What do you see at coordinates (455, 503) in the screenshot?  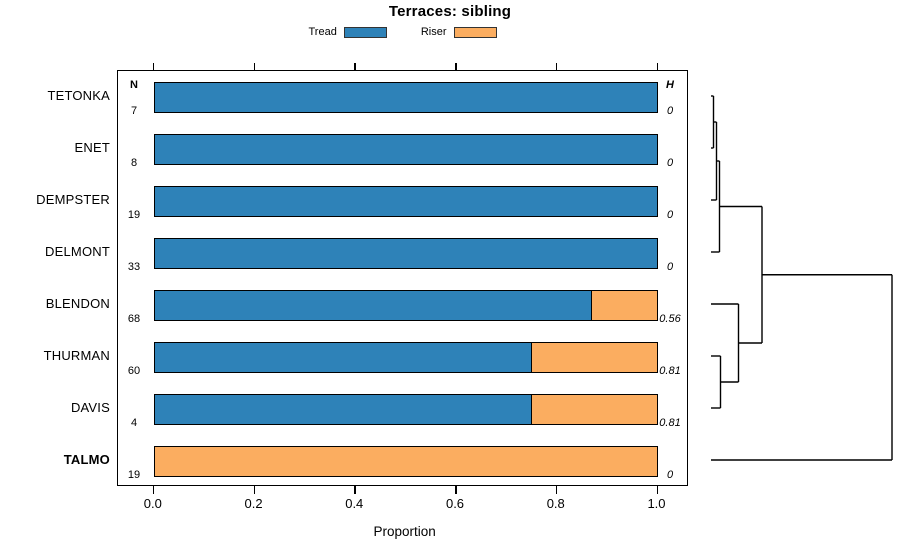 I see `x-tick-label-0.6: 0.6` at bounding box center [455, 503].